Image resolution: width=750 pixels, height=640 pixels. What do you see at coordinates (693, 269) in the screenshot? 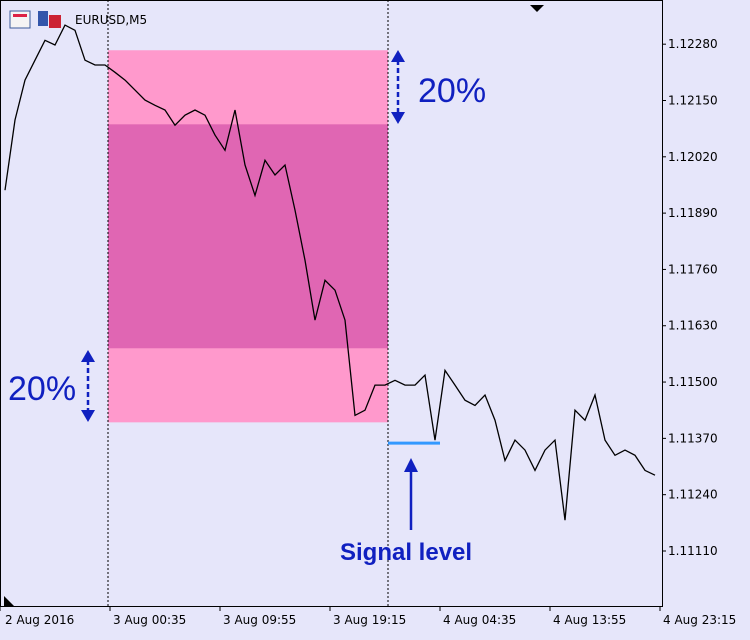
I see `y-tick-label: 1.11760` at bounding box center [693, 269].